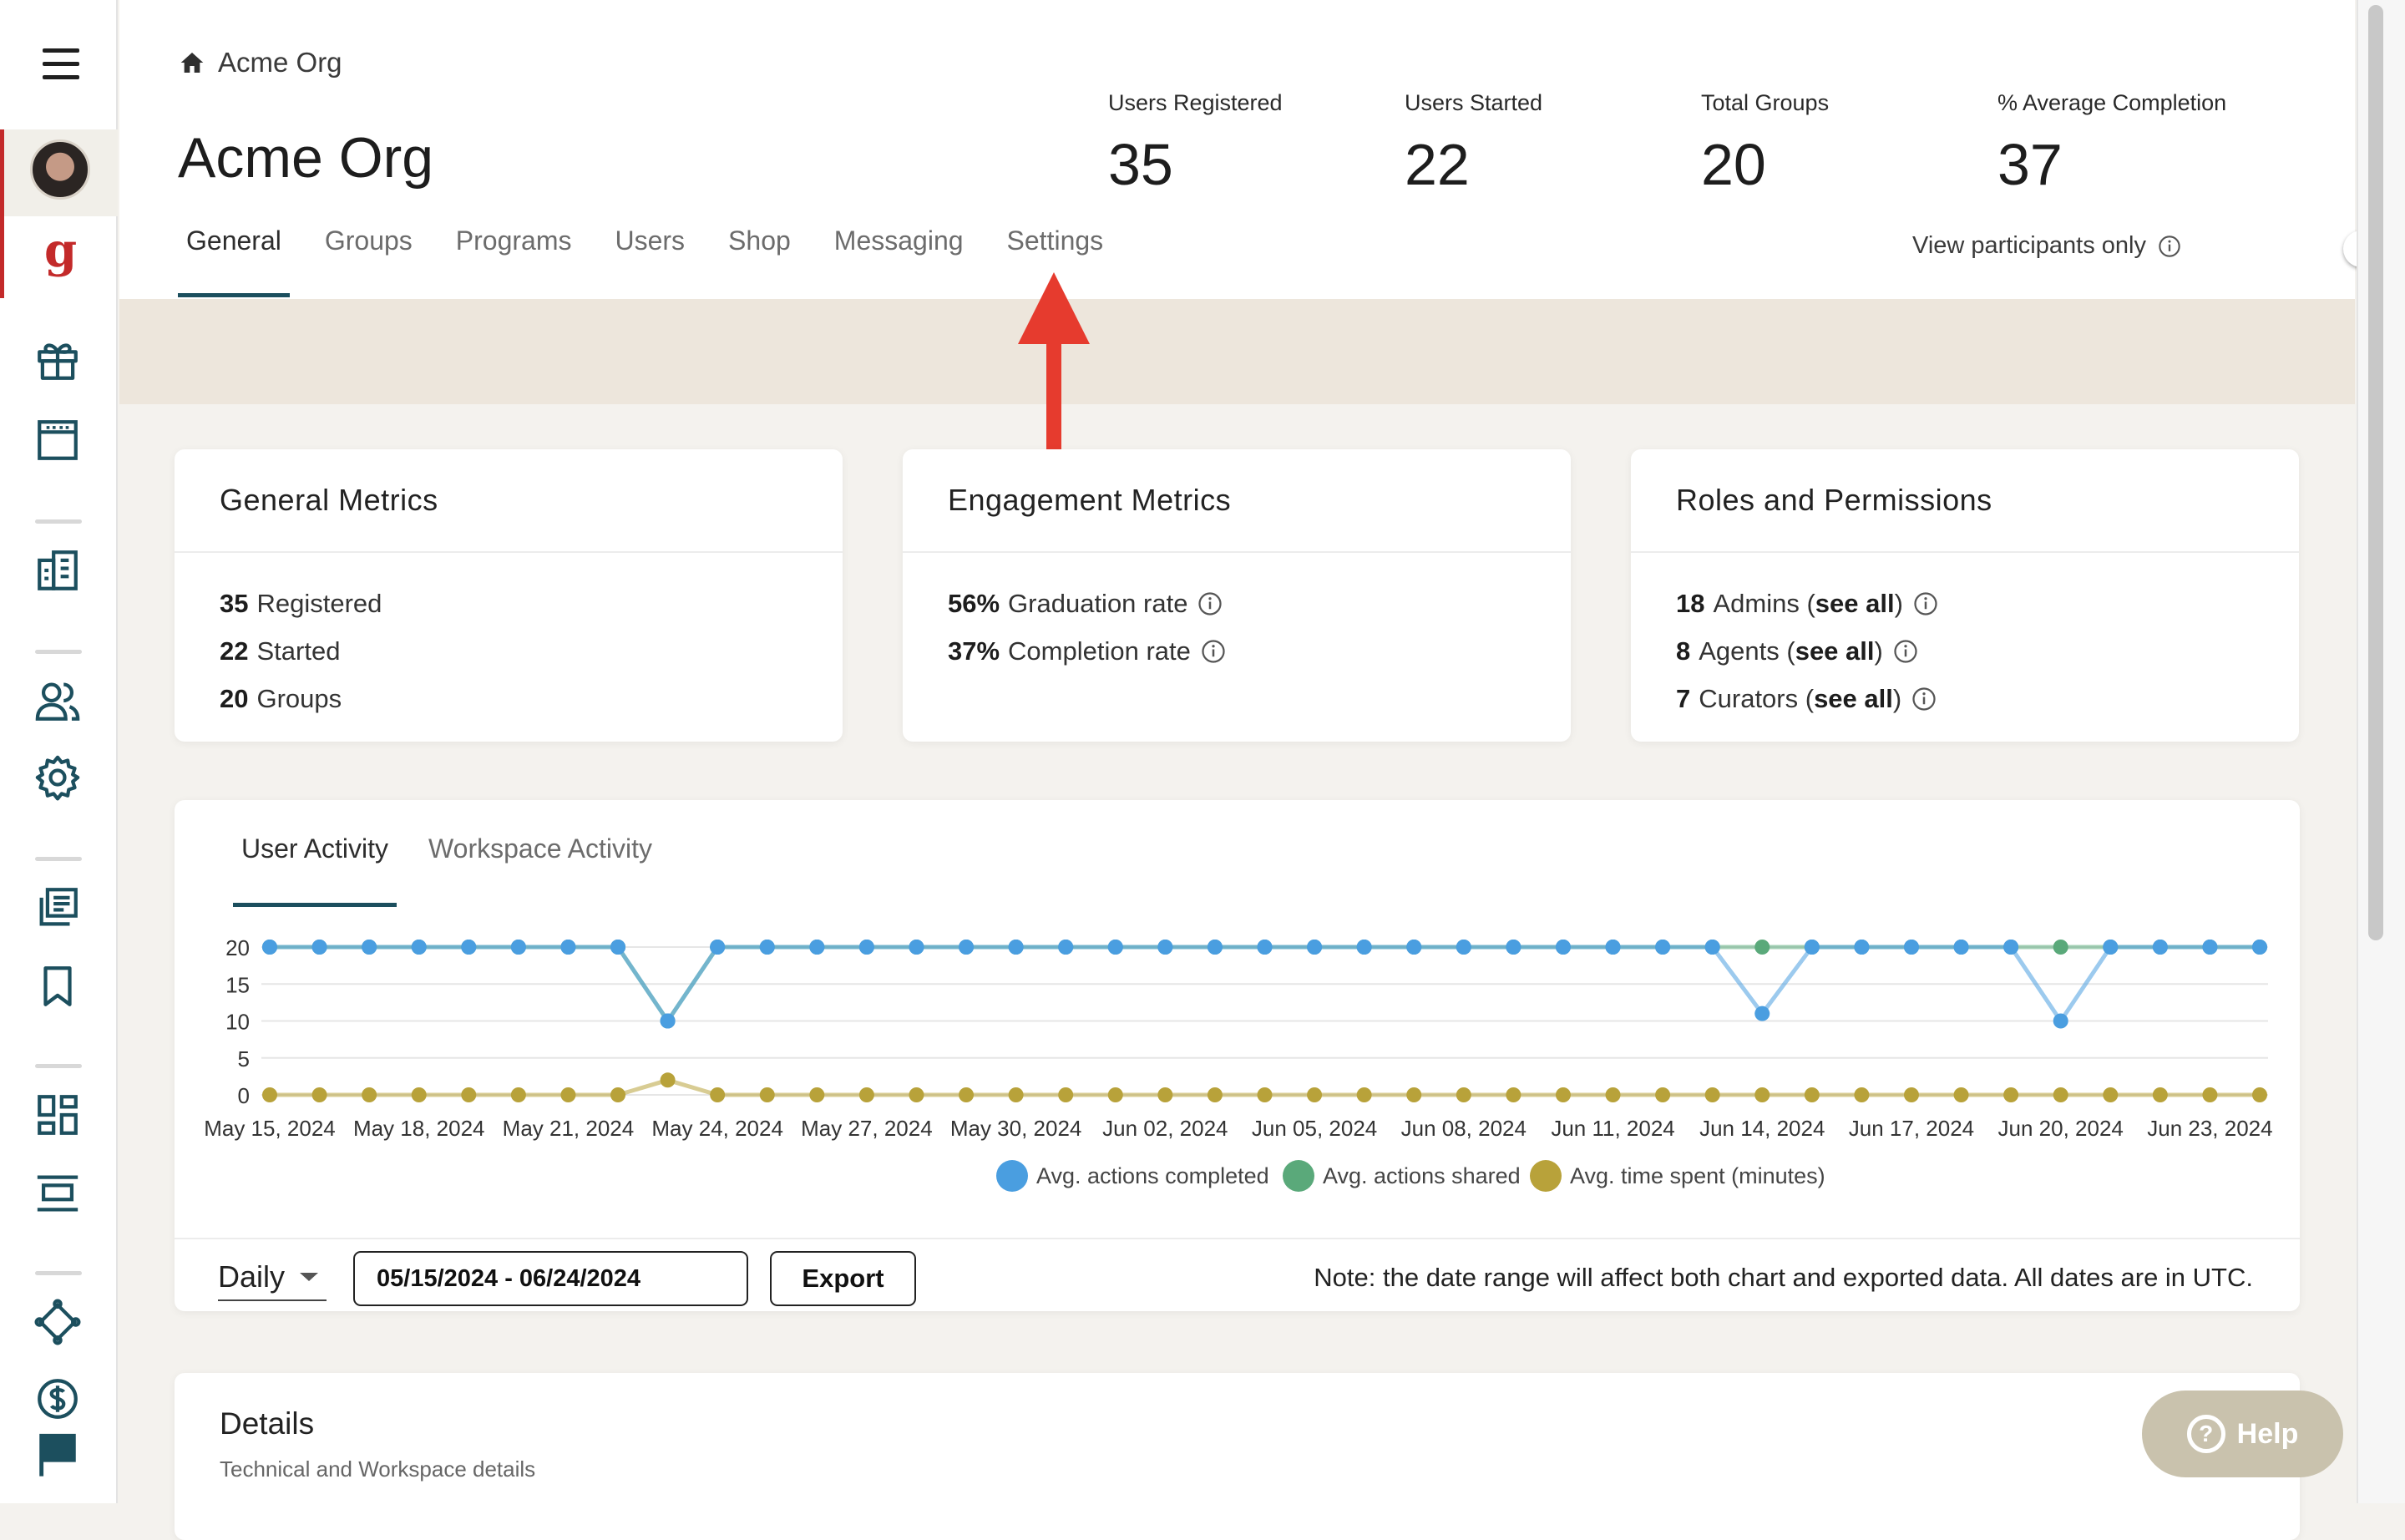 The width and height of the screenshot is (2405, 1540). Describe the element at coordinates (57, 1115) in the screenshot. I see `dashboard-icon` at that location.